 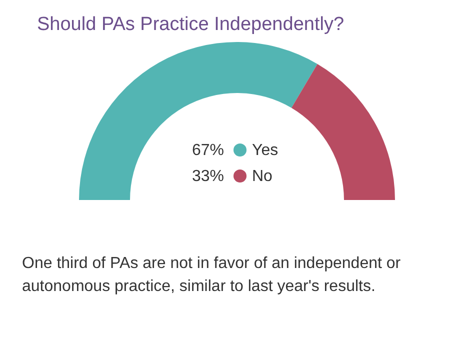 I want to click on data-label: 33%, so click(x=208, y=176).